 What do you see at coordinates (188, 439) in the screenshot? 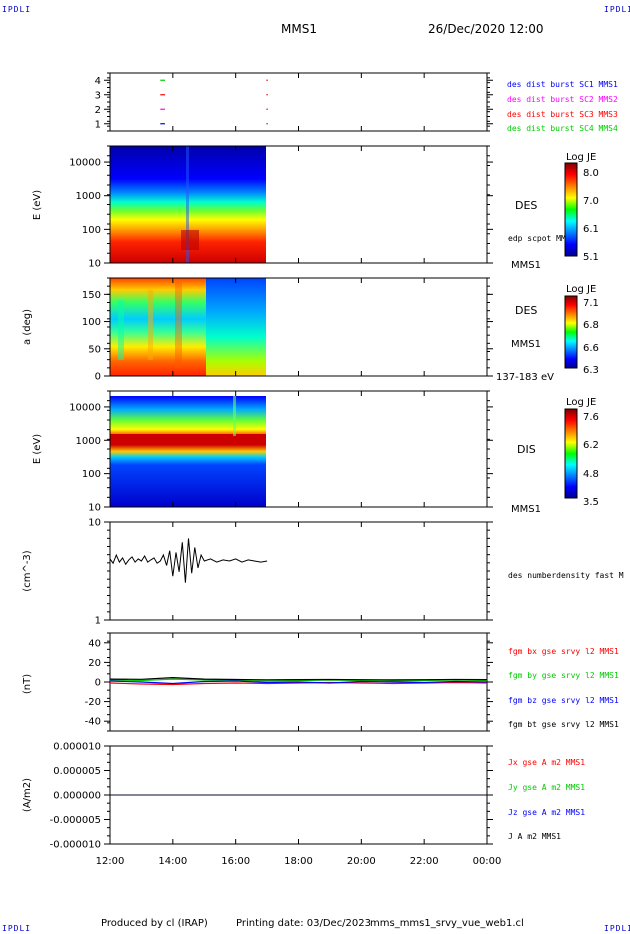
I see `dis-energy-band` at bounding box center [188, 439].